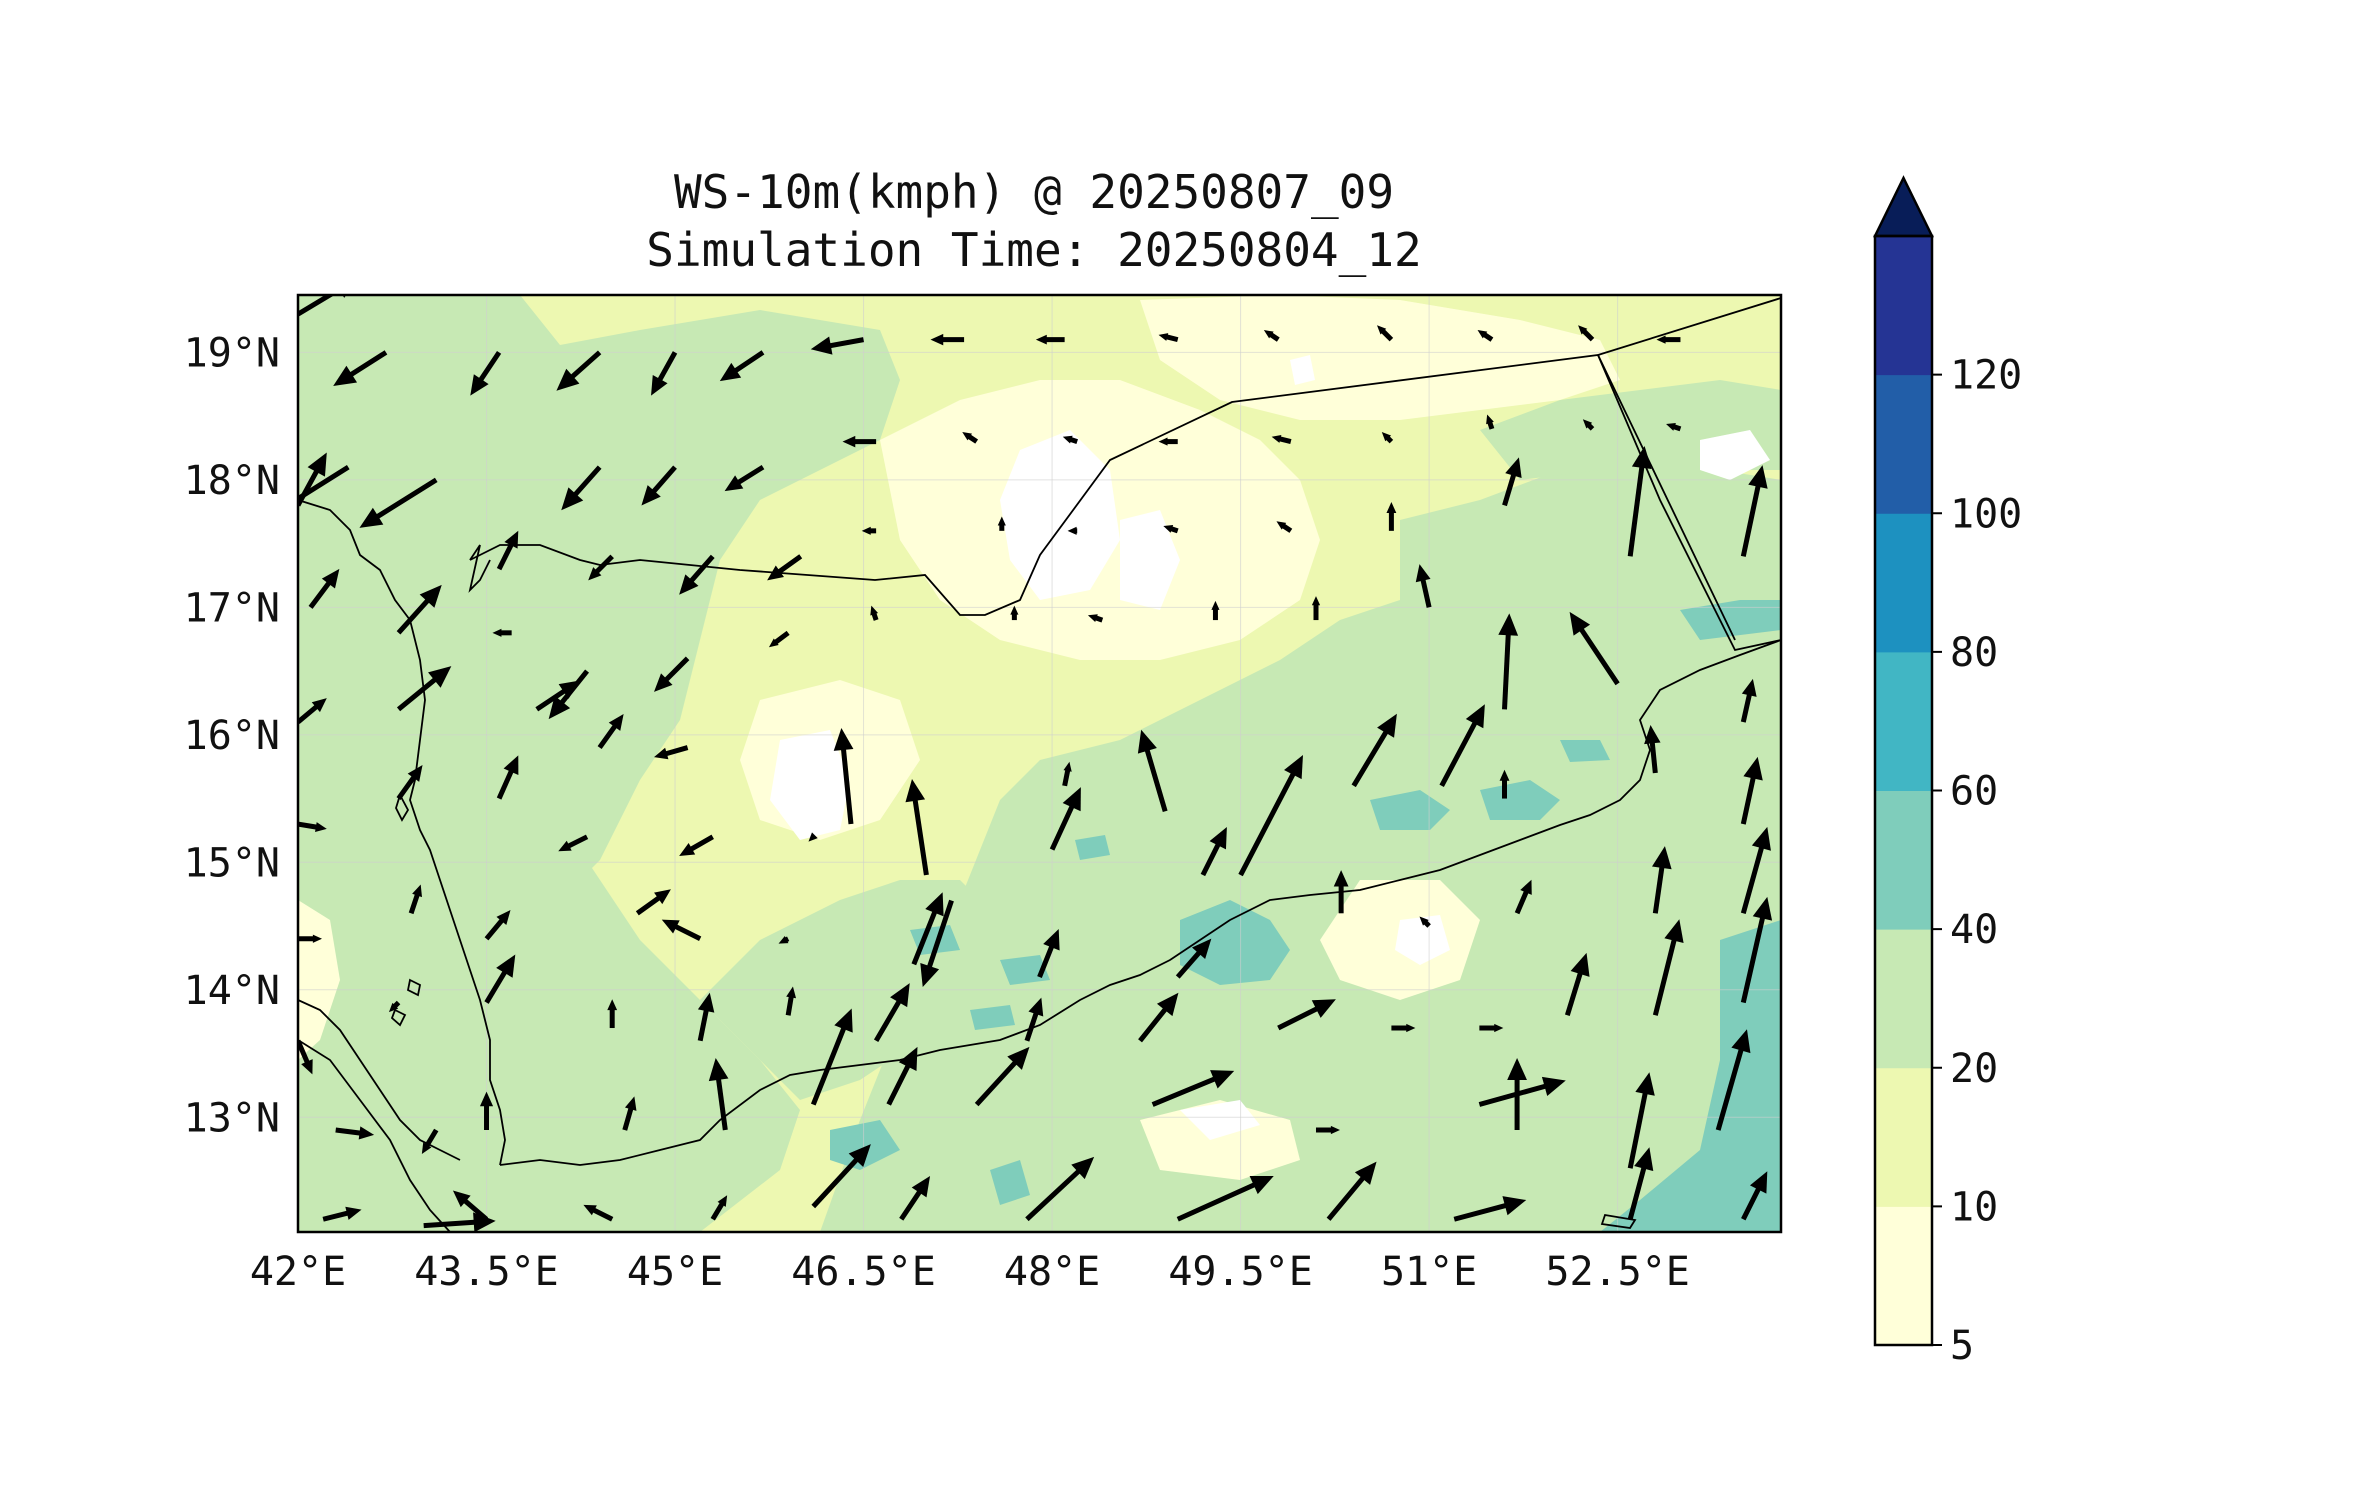 Image resolution: width=2371 pixels, height=1504 pixels. What do you see at coordinates (1240, 1272) in the screenshot?
I see `x-tick-label: 49.5°E` at bounding box center [1240, 1272].